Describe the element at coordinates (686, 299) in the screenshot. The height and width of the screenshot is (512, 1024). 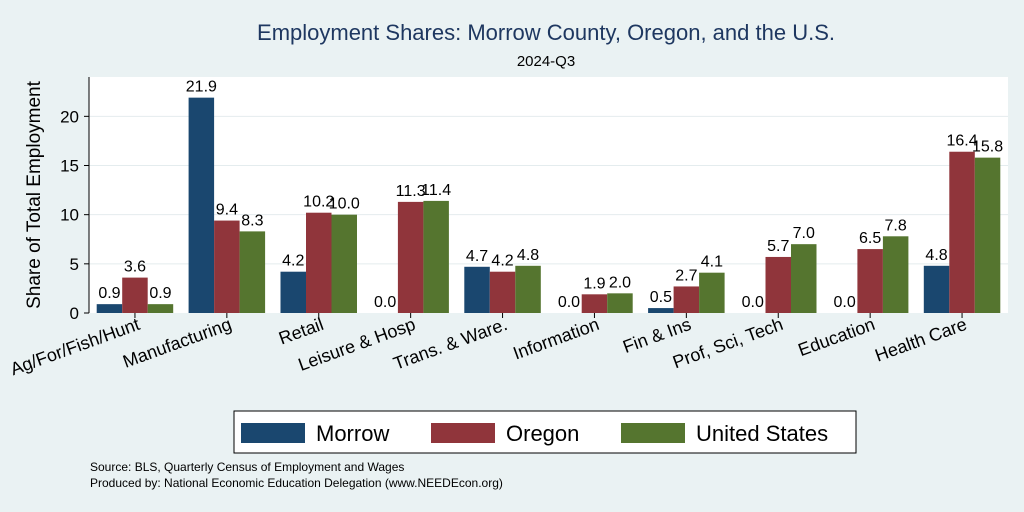
I see `bar-oregon-fin-ins` at that location.